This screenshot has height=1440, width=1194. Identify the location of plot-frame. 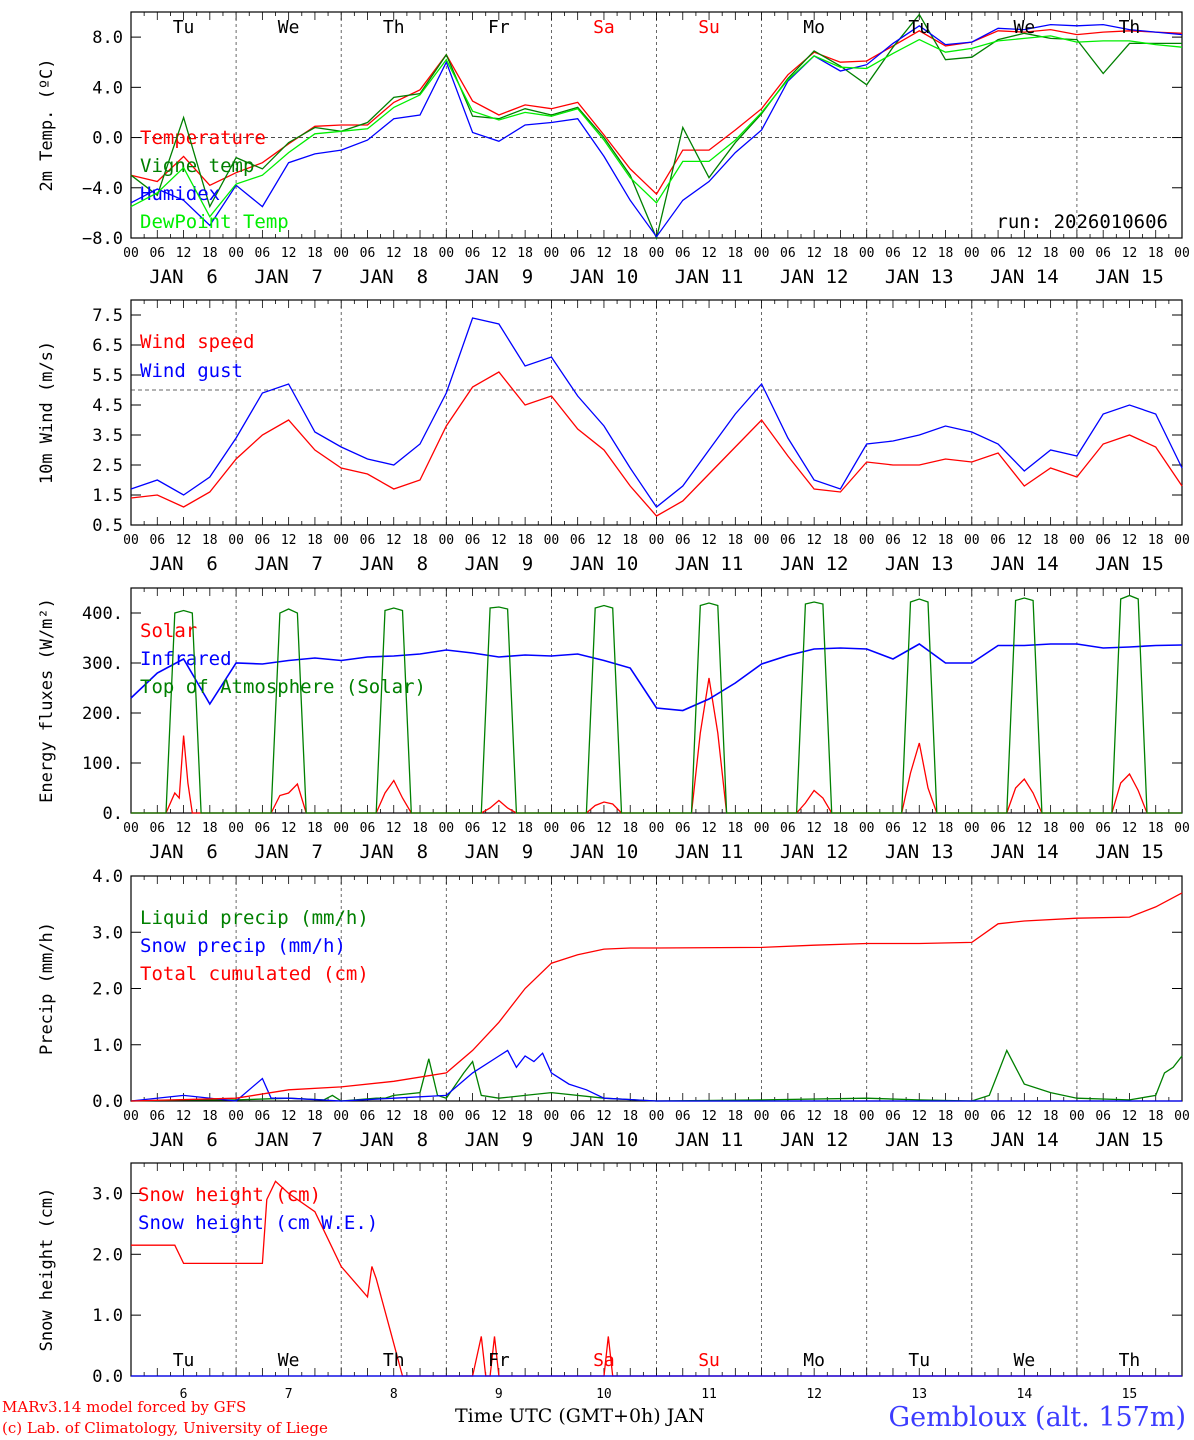
(656, 412).